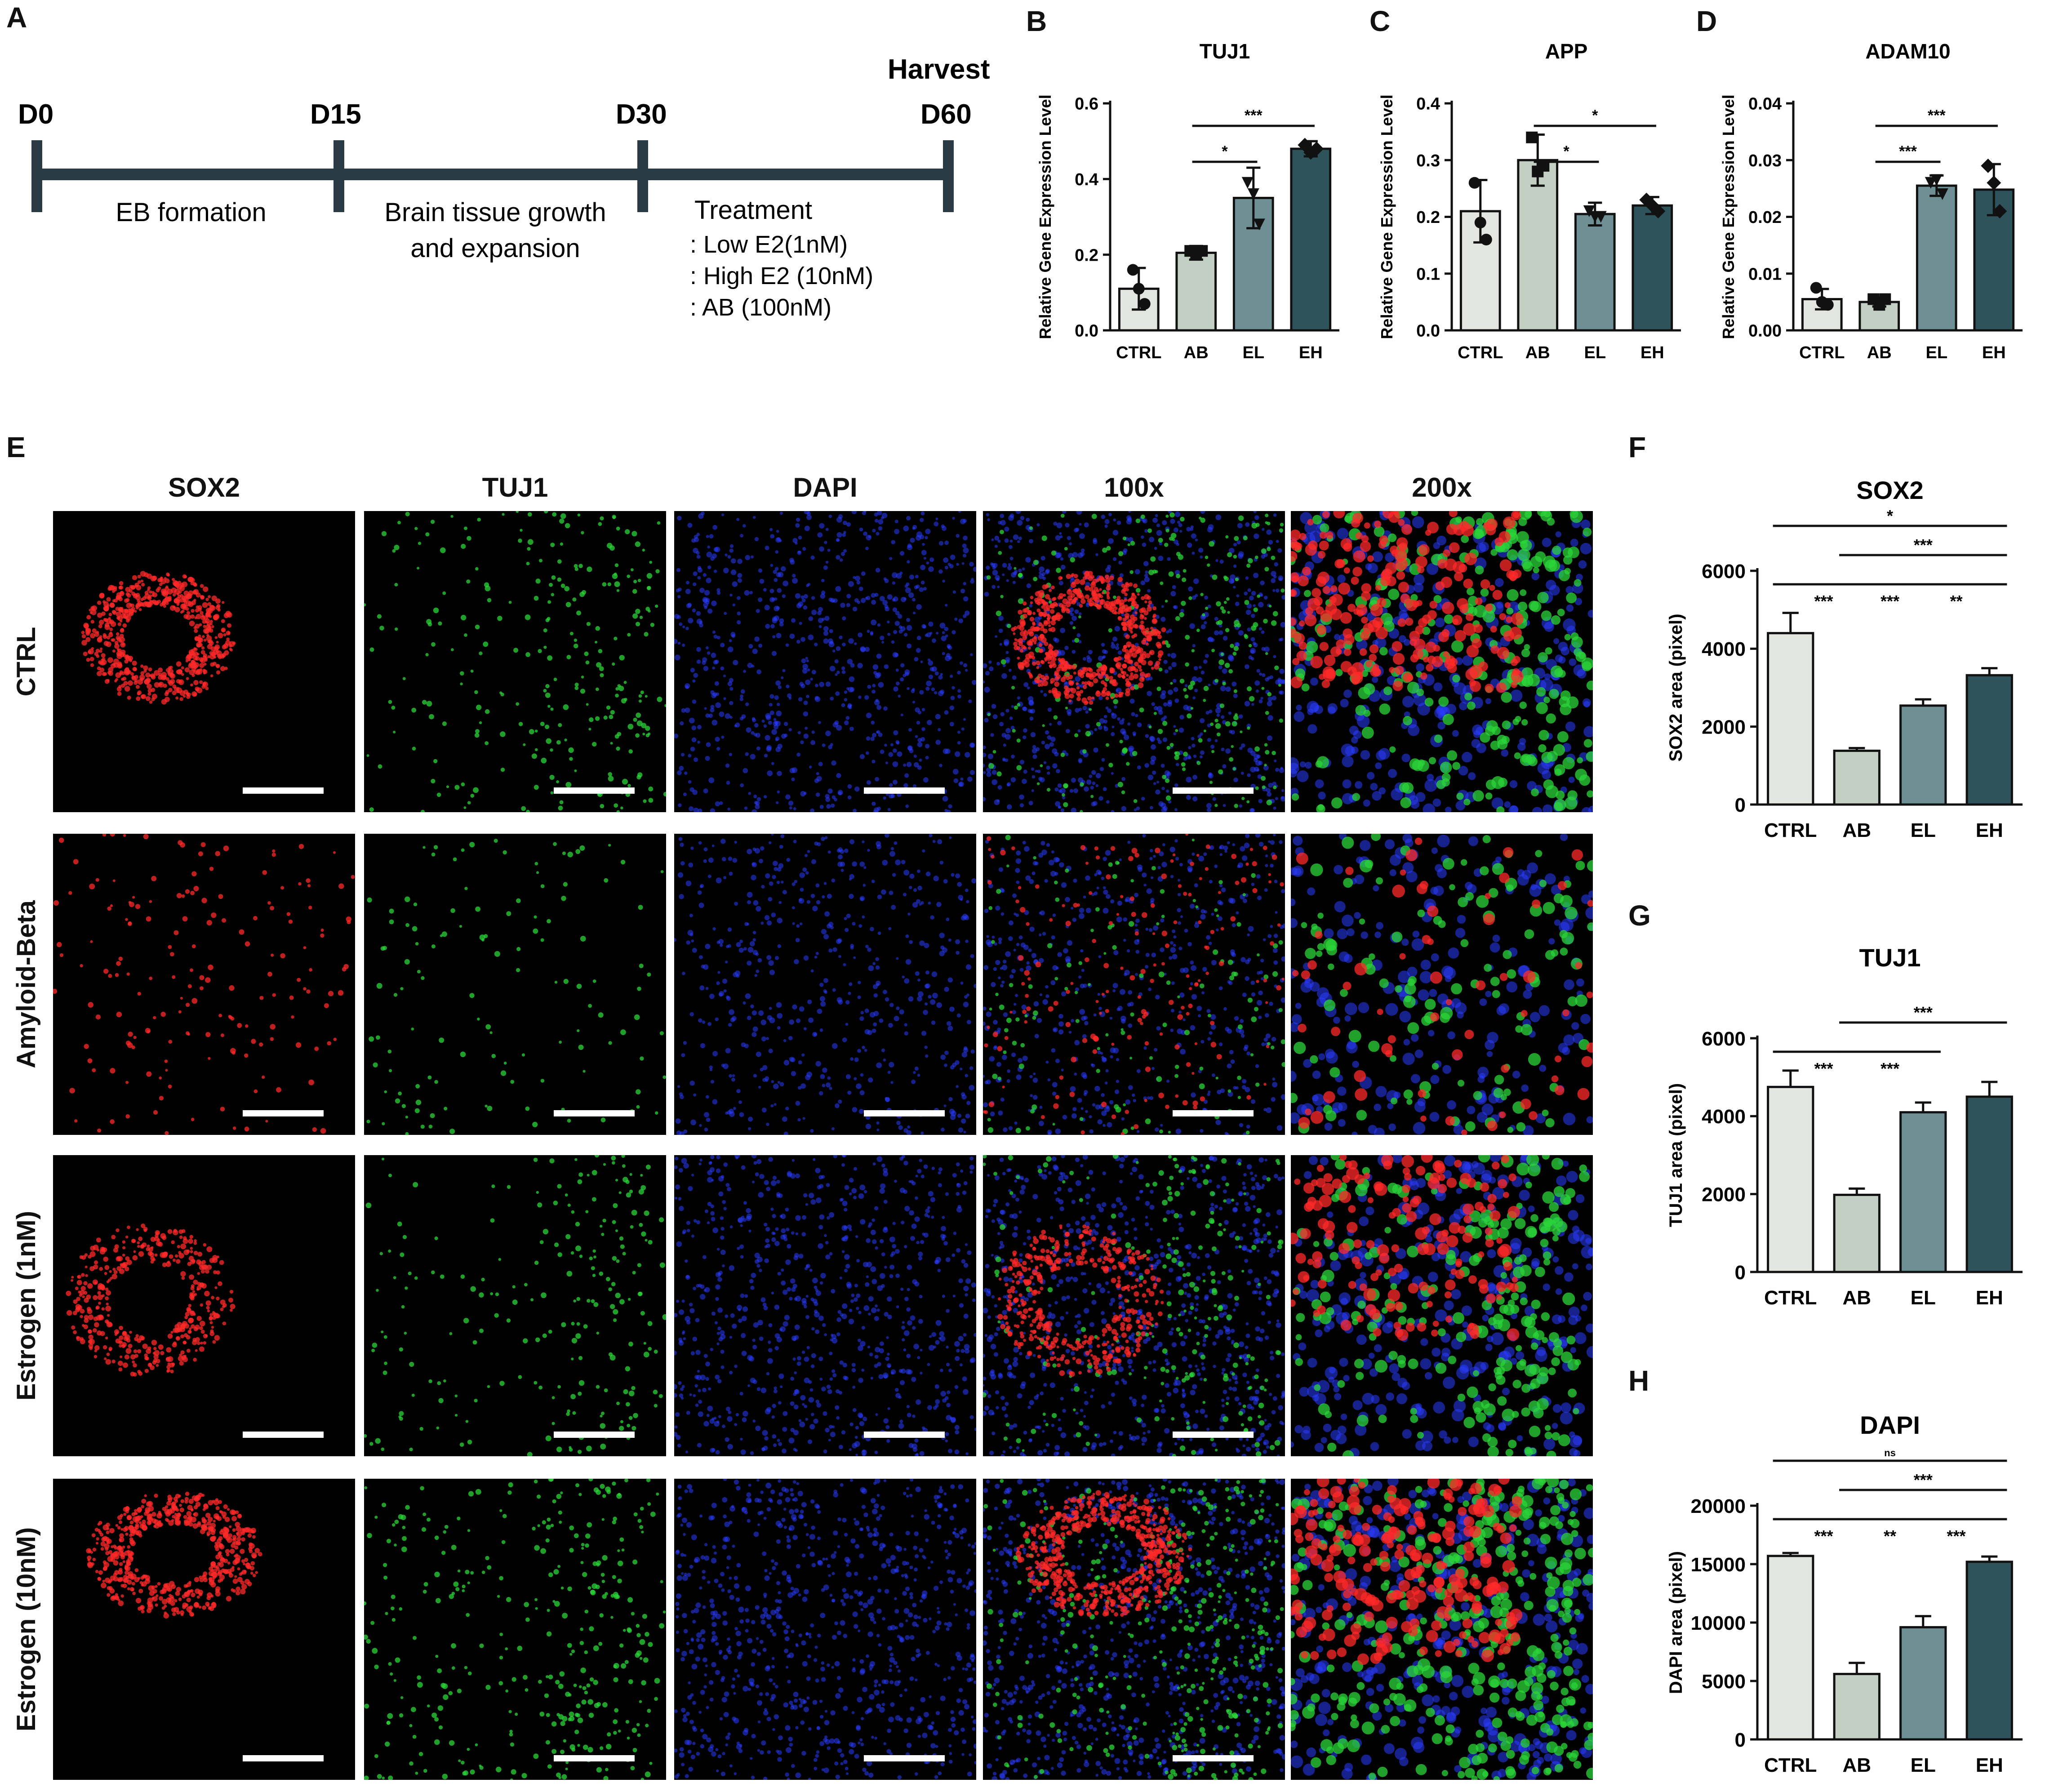  Describe the element at coordinates (1225, 151) in the screenshot. I see `significance-label: *` at that location.